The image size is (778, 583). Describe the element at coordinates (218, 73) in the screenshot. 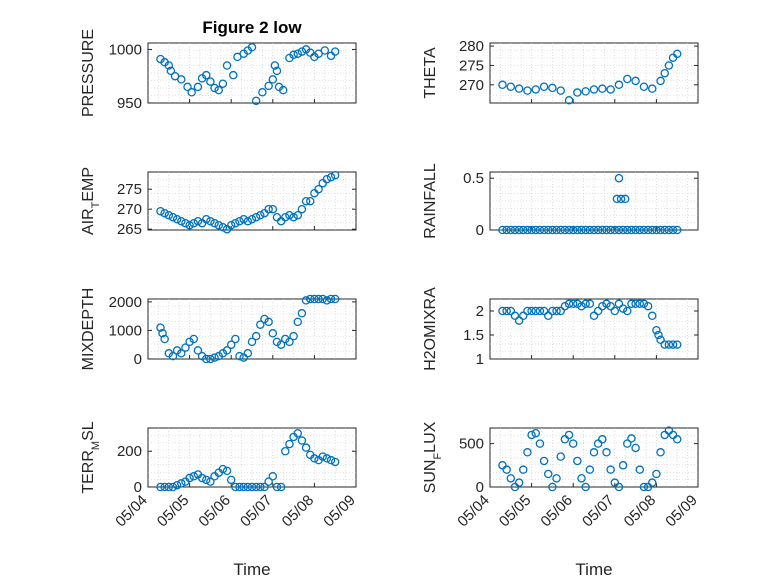

I see `panel-1: 950 1000 PRESSURE` at that location.